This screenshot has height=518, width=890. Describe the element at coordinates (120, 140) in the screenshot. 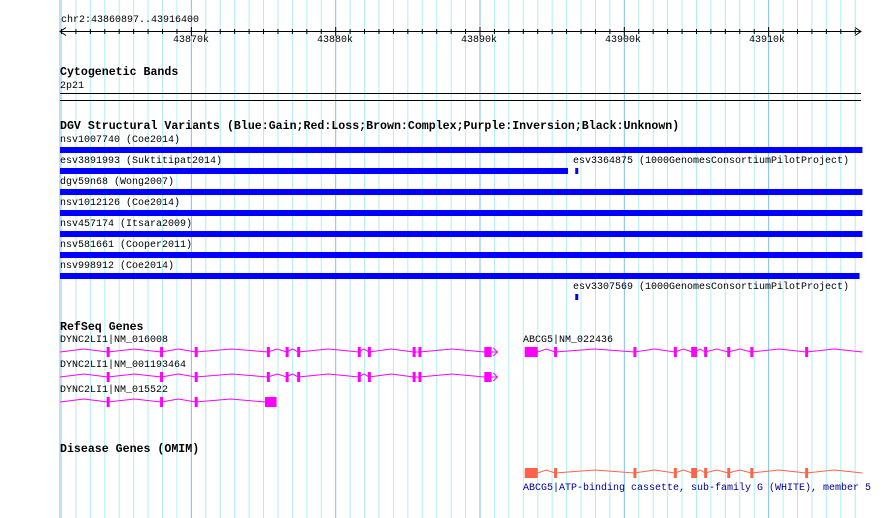

I see `variant-label: nsv1007740 (Coe2014)` at that location.